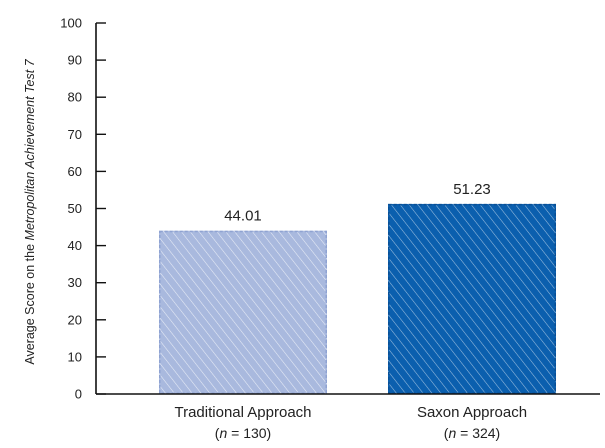  I want to click on y-tick-label-80: 80, so click(75, 97).